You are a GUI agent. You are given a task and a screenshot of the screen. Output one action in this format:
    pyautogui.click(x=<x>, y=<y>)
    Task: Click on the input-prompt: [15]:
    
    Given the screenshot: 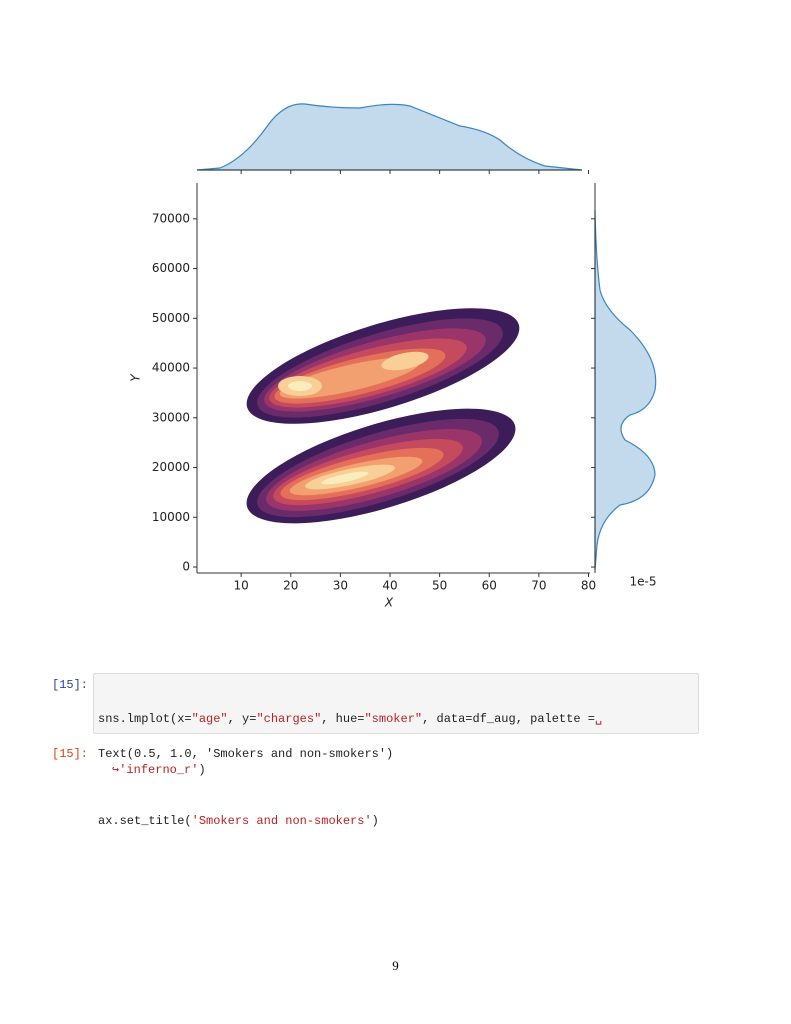 What is the action you would take?
    pyautogui.click(x=70, y=685)
    